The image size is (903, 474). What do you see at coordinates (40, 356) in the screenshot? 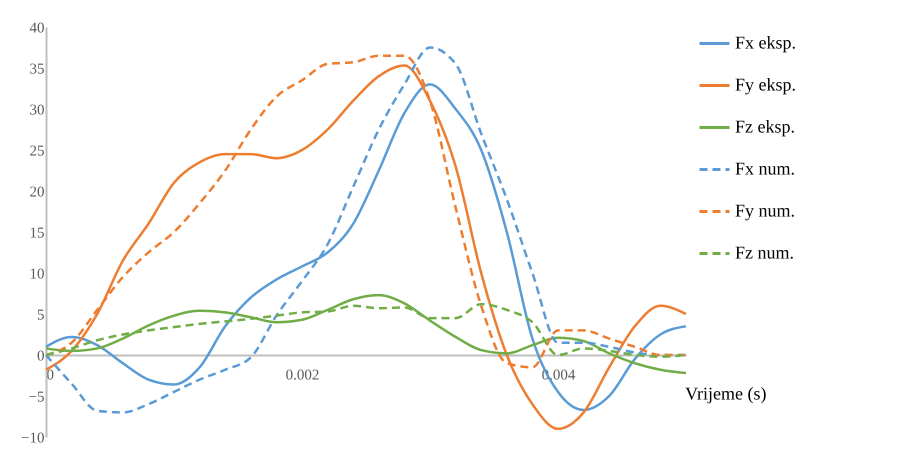
I see `y-tick-label: 0` at bounding box center [40, 356].